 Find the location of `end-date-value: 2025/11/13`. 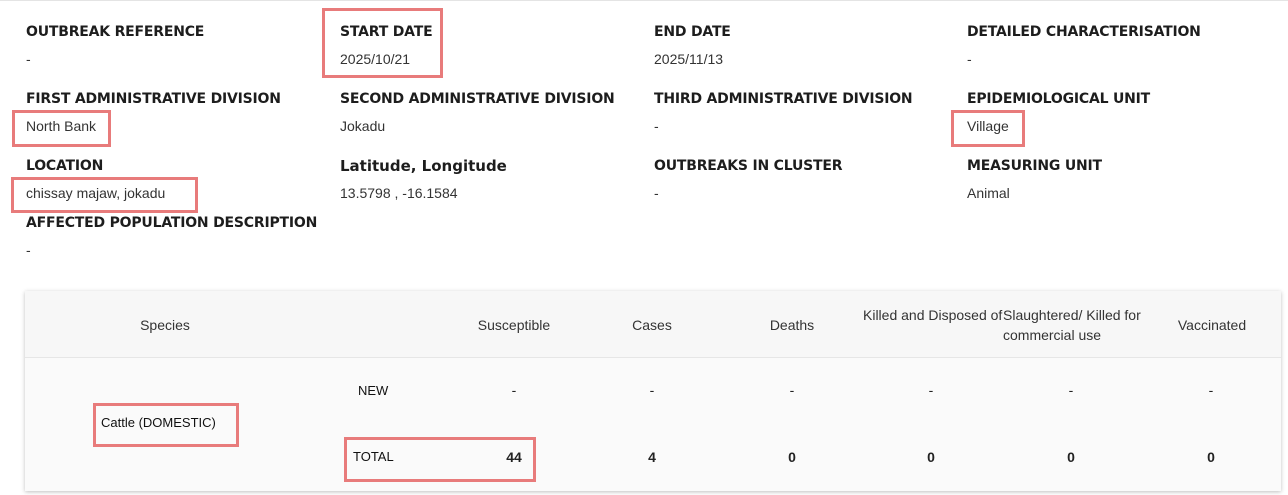

end-date-value: 2025/11/13 is located at coordinates (689, 59).